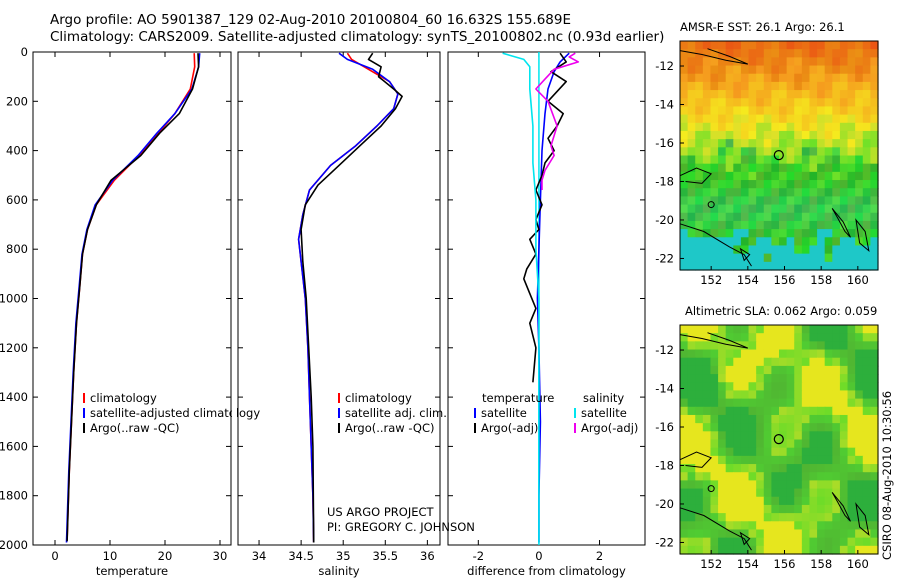 The width and height of the screenshot is (900, 580). I want to click on diff-legend-salinity-head: salinity, so click(603, 398).